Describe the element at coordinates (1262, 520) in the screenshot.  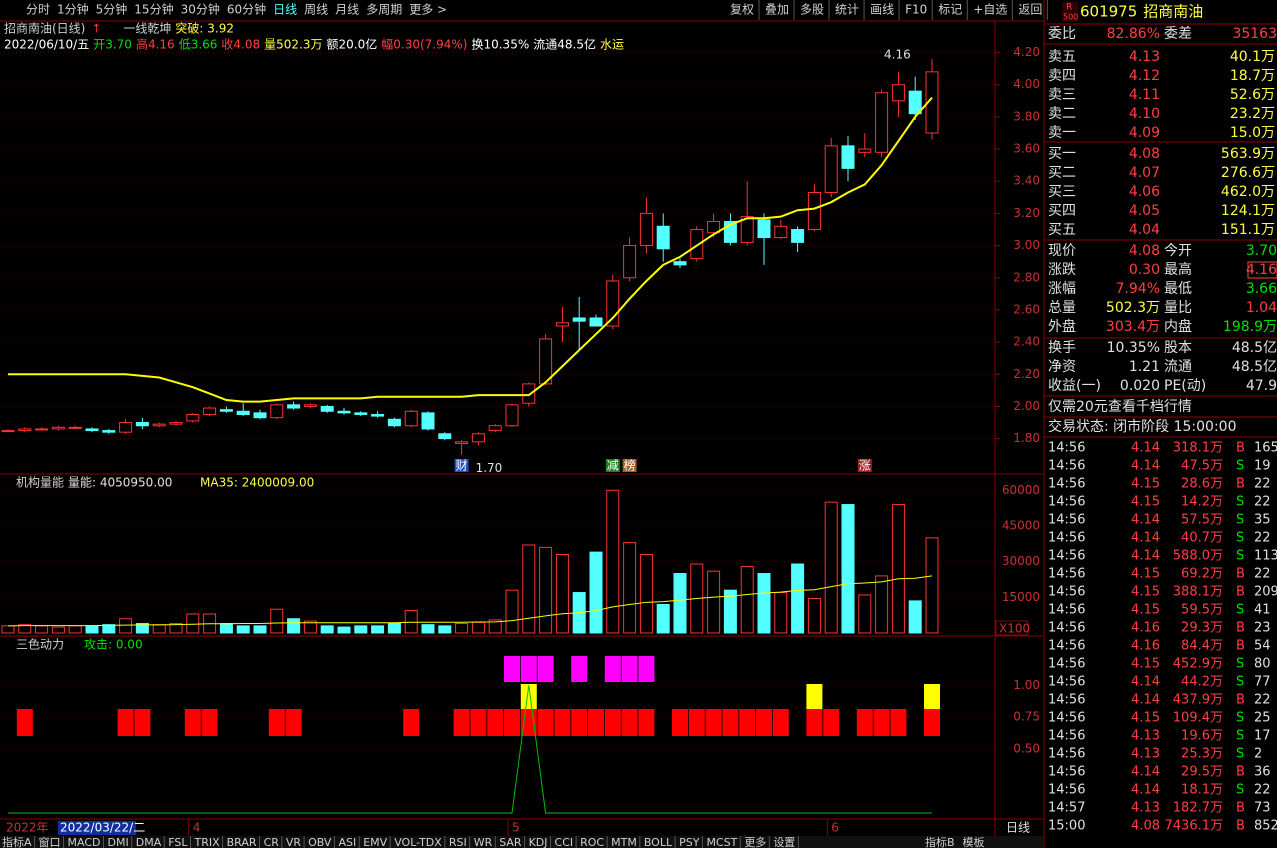
I see `trade-count: 35` at that location.